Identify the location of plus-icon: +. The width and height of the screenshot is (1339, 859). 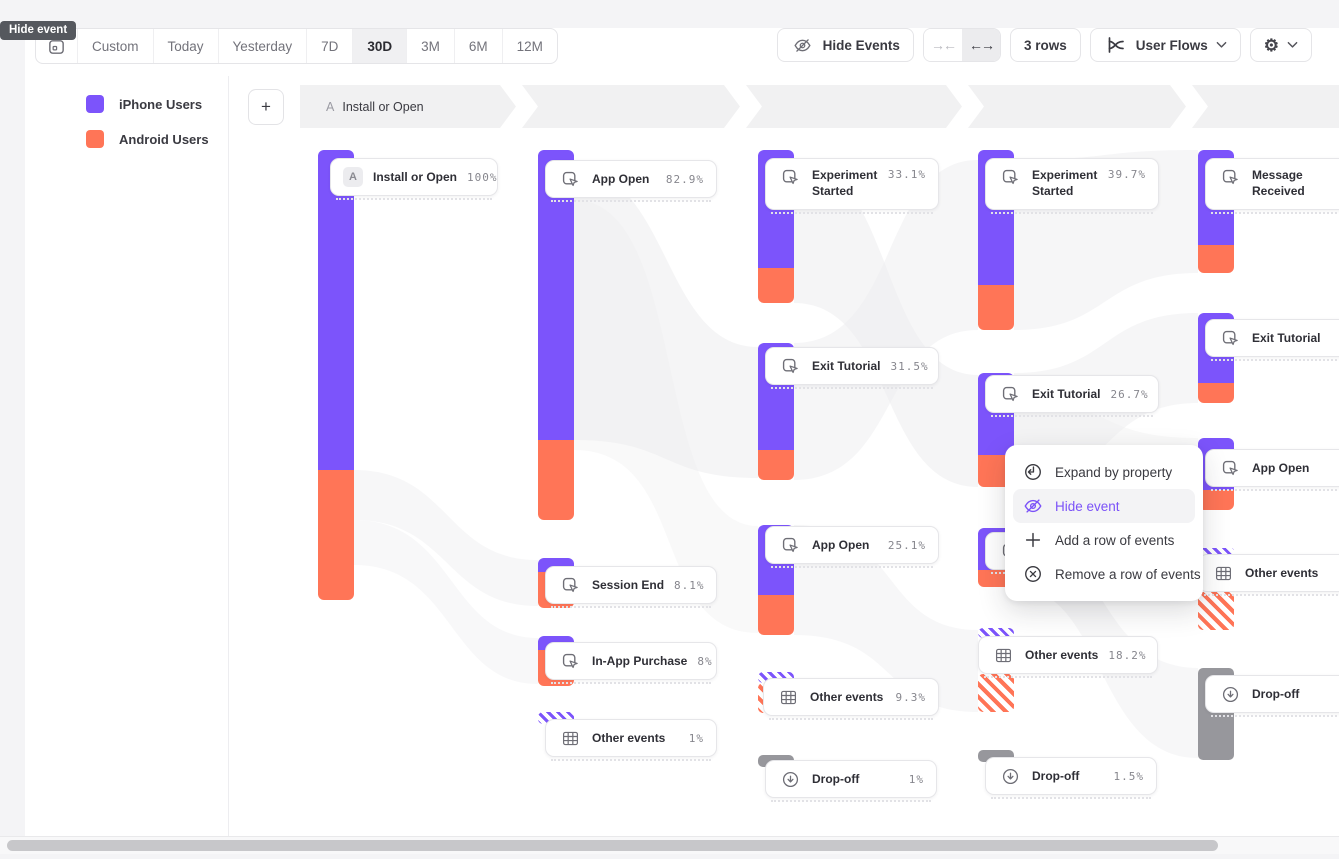
(266, 106).